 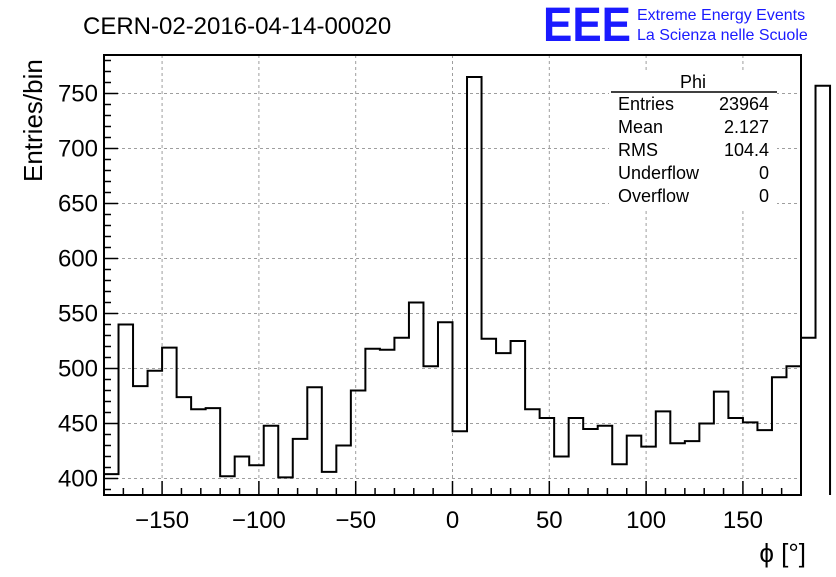 I want to click on stats-row-underflow: Underflow 0, so click(x=693, y=173).